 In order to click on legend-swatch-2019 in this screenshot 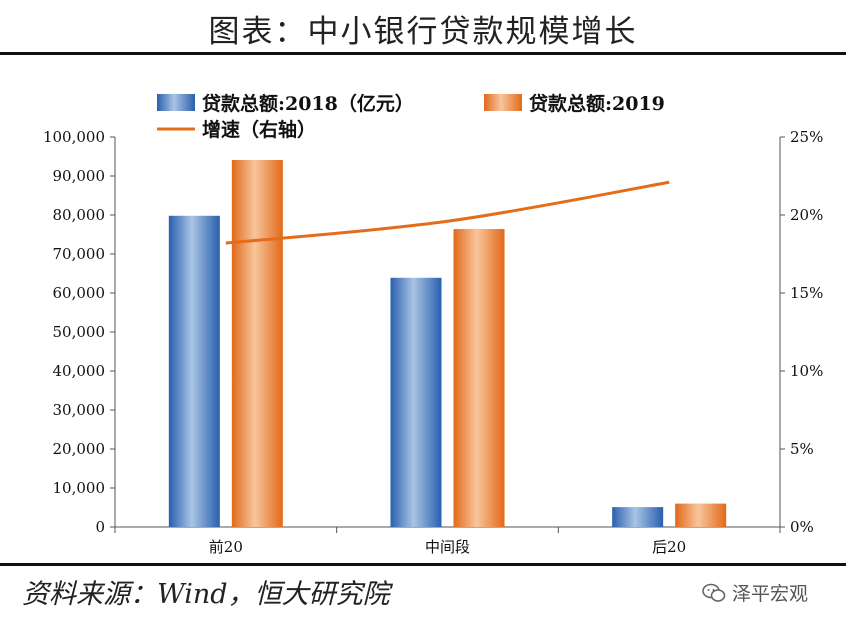, I will do `click(503, 102)`.